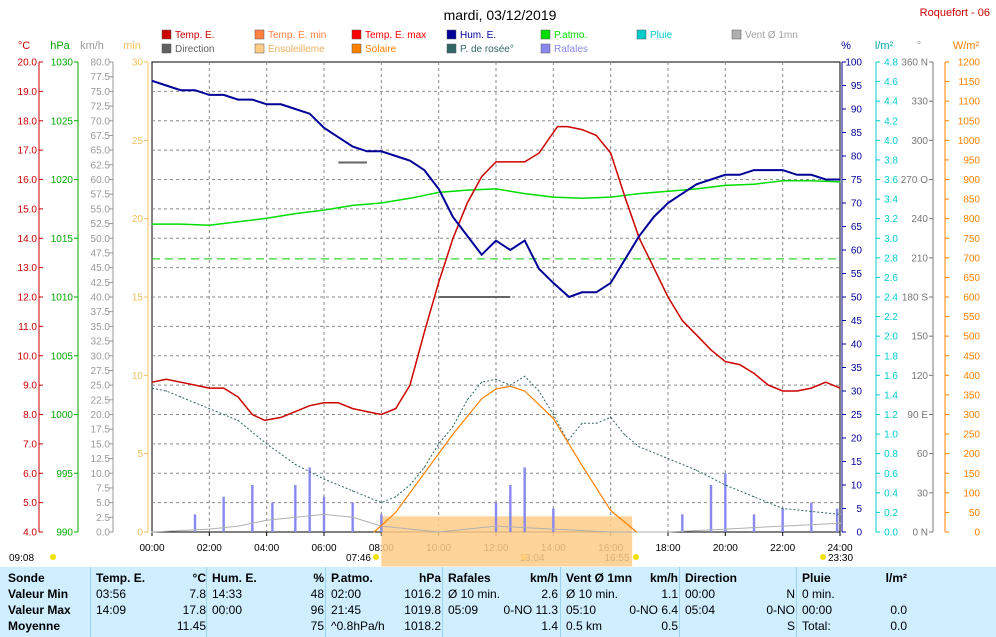 Image resolution: width=996 pixels, height=637 pixels. Describe the element at coordinates (297, 35) in the screenshot. I see `legend-label: Temp. E. min` at that location.